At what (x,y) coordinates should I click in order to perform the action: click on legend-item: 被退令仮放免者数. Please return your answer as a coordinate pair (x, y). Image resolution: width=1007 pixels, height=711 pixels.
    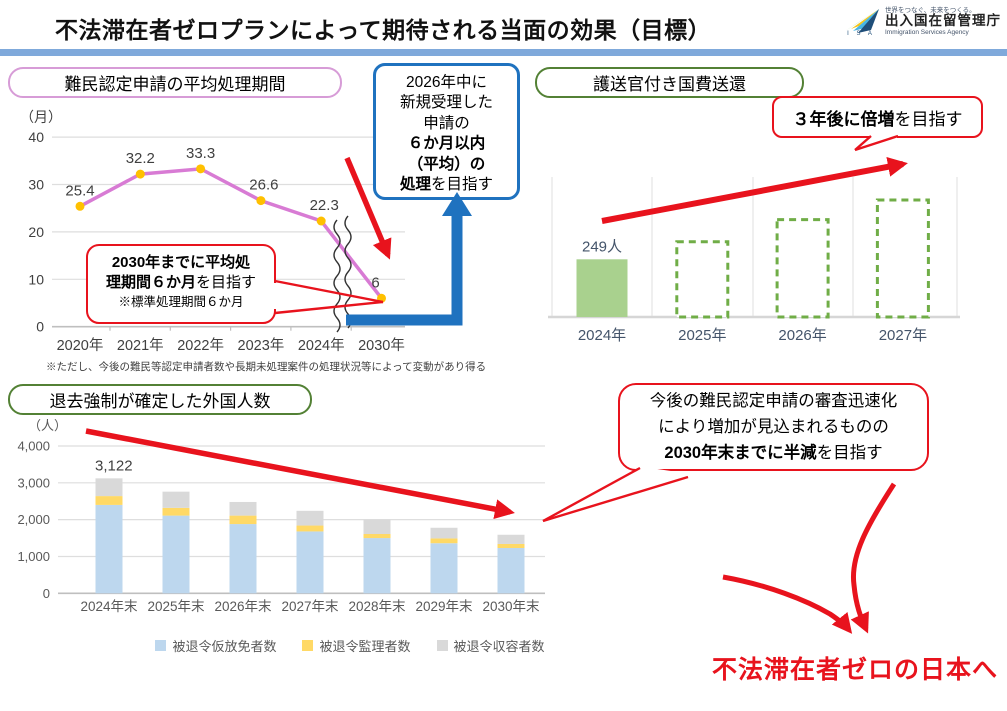
    Looking at the image, I should click on (215, 645).